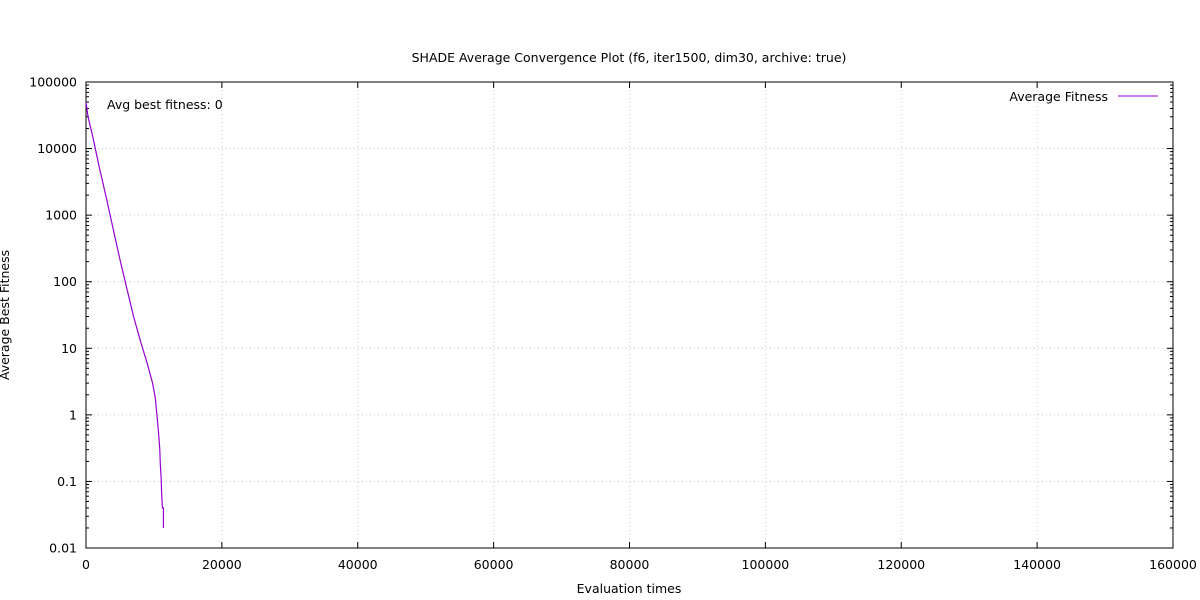 The height and width of the screenshot is (600, 1200). Describe the element at coordinates (61, 215) in the screenshot. I see `y-tick-label: 1000` at that location.